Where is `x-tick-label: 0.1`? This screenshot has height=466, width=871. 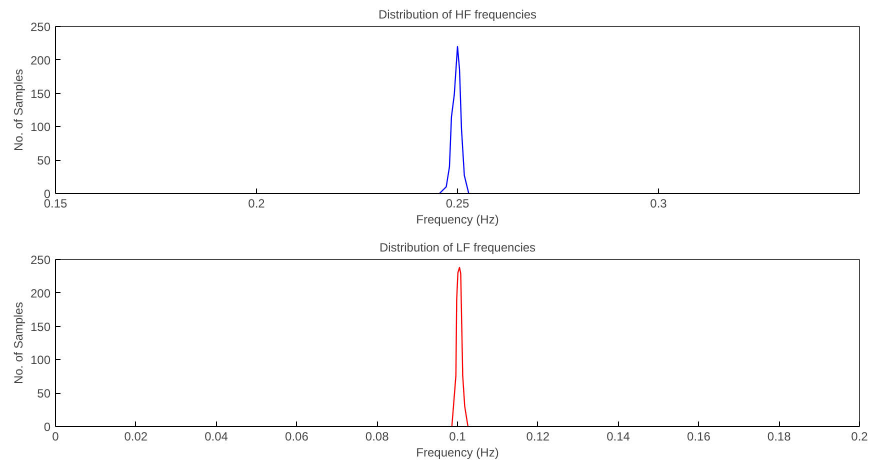
x-tick-label: 0.1 is located at coordinates (457, 437).